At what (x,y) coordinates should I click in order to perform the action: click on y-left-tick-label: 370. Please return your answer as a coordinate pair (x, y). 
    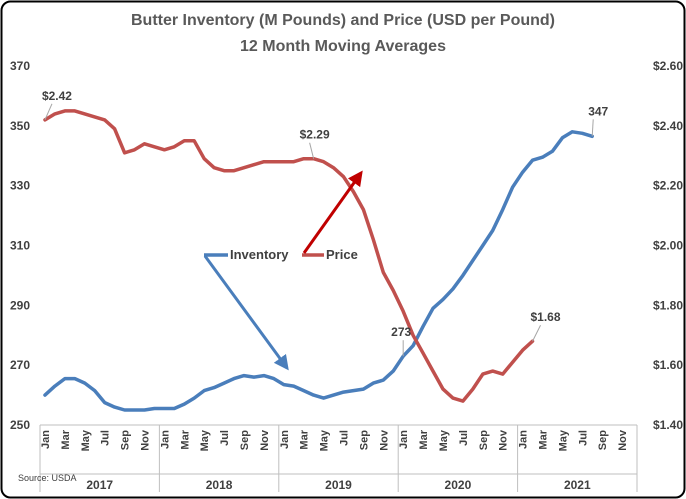
    Looking at the image, I should click on (20, 66).